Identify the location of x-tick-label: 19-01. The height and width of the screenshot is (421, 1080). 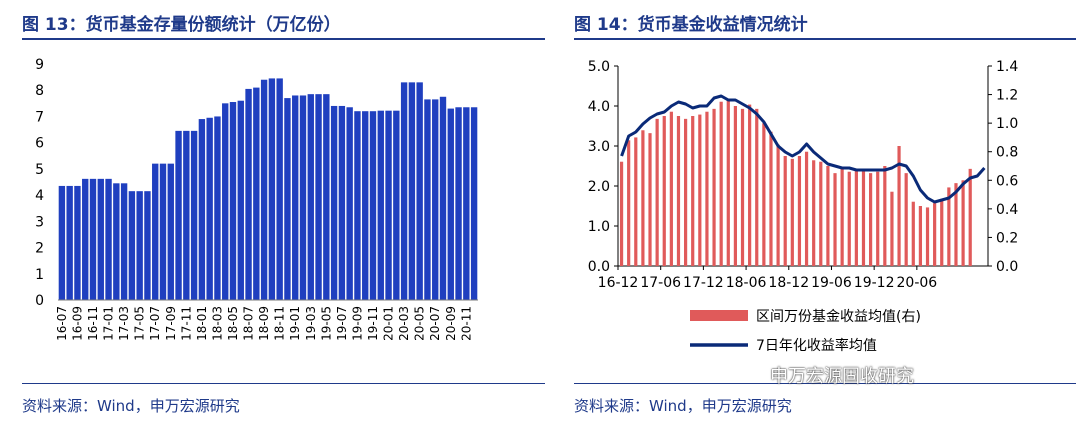
(295, 323).